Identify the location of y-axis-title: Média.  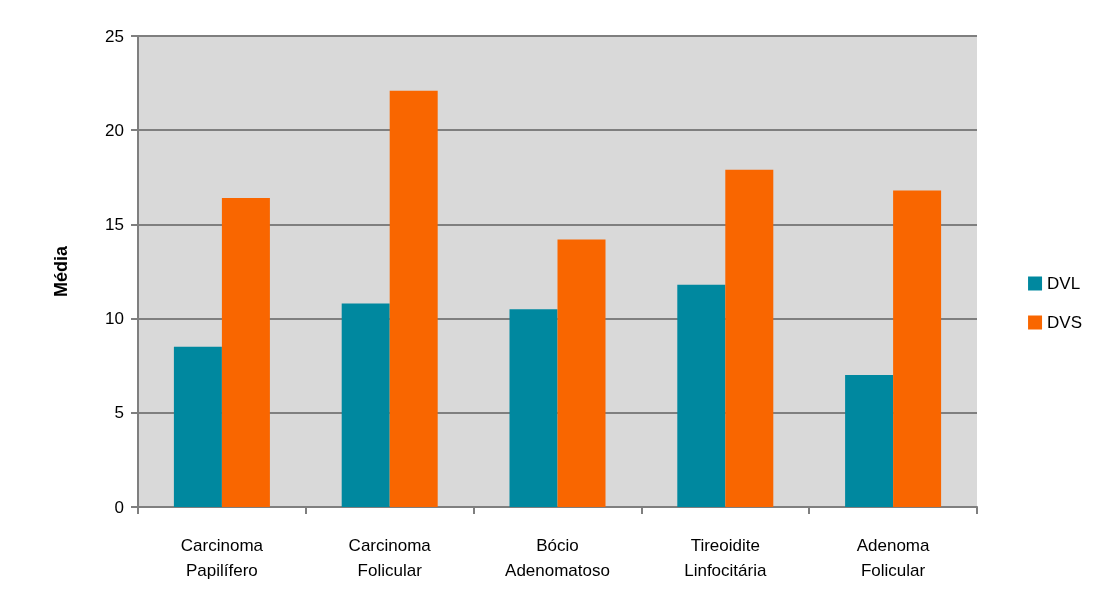
(61, 271).